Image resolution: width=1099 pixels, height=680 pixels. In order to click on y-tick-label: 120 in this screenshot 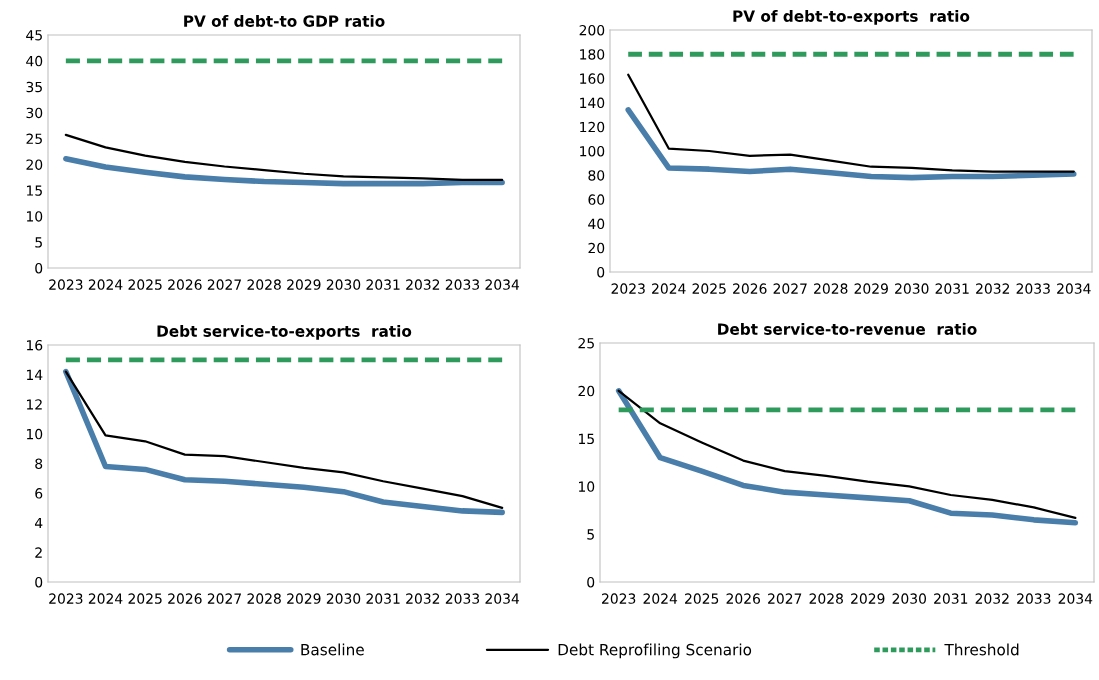, I will do `click(592, 127)`.